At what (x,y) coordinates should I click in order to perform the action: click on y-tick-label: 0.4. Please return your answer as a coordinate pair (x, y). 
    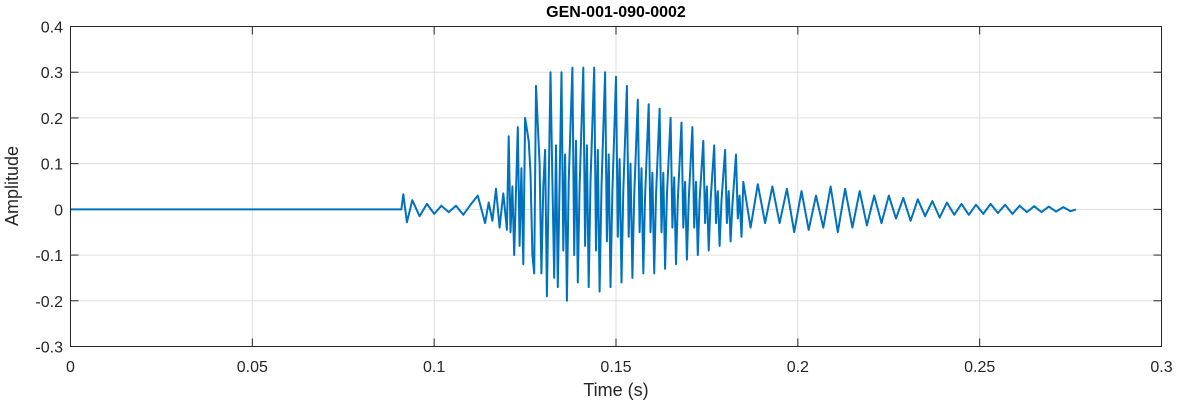
    Looking at the image, I should click on (52, 28).